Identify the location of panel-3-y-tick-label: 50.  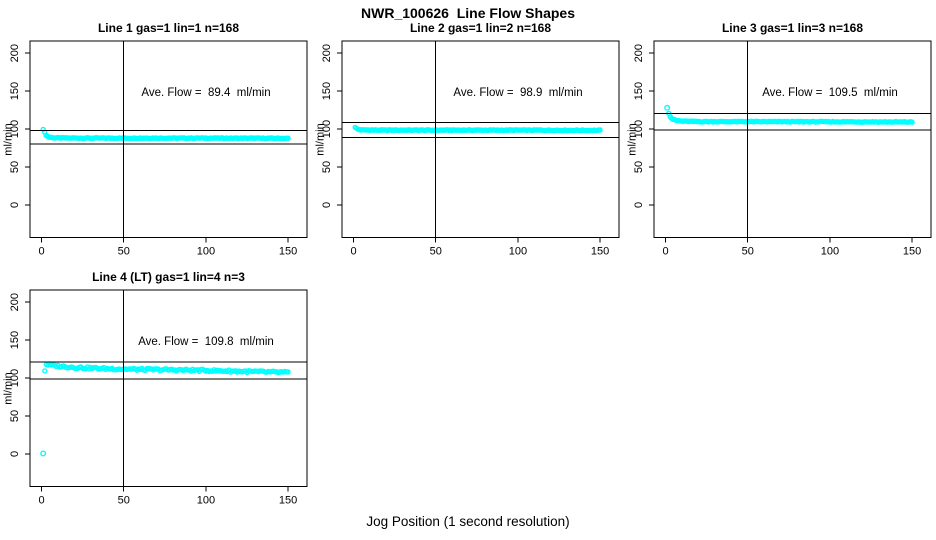
(639, 167).